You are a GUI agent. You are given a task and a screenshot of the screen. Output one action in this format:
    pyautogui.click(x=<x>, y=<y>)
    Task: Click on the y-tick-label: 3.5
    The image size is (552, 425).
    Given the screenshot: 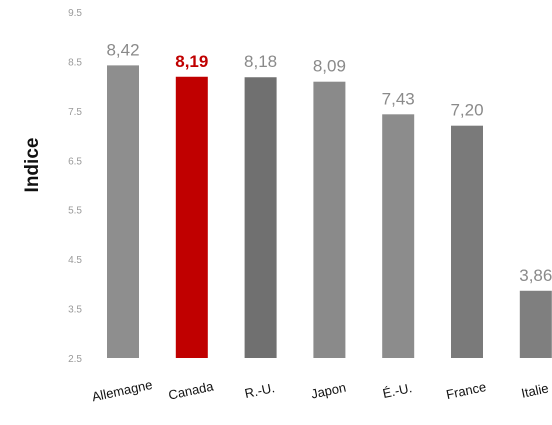 What is the action you would take?
    pyautogui.click(x=75, y=310)
    